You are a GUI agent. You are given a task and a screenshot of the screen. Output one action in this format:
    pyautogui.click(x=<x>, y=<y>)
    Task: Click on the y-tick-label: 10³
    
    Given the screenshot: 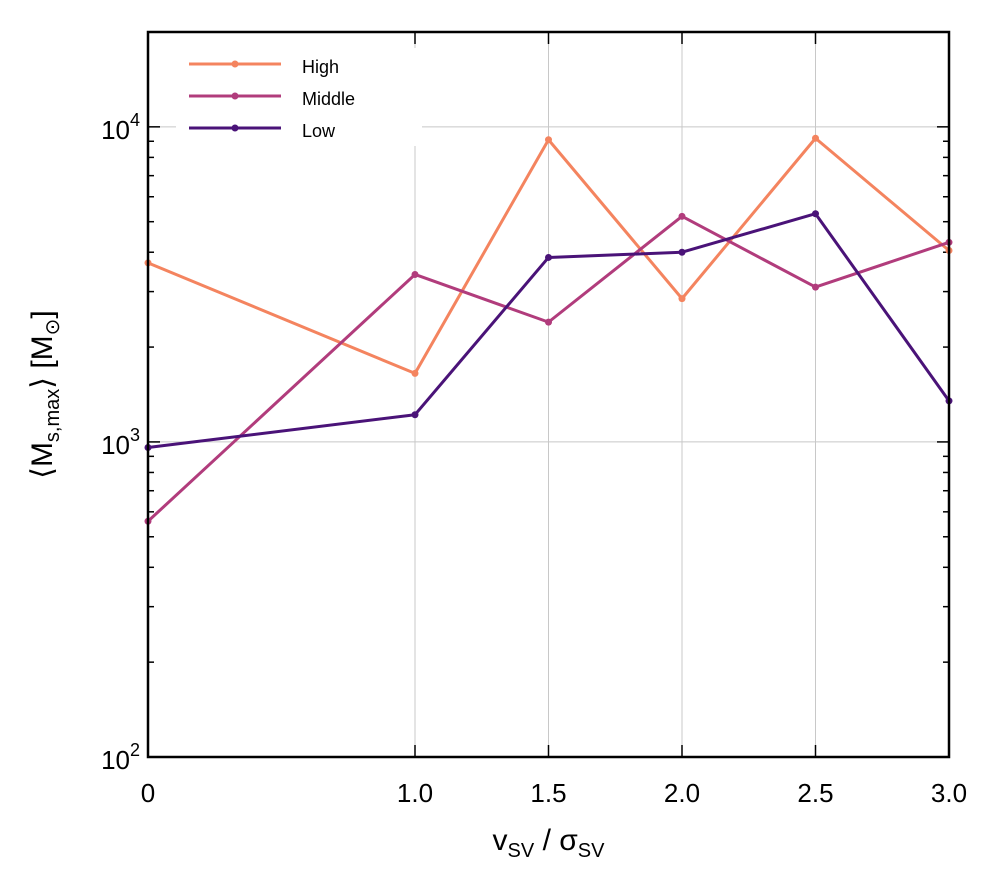 What is the action you would take?
    pyautogui.click(x=120, y=442)
    